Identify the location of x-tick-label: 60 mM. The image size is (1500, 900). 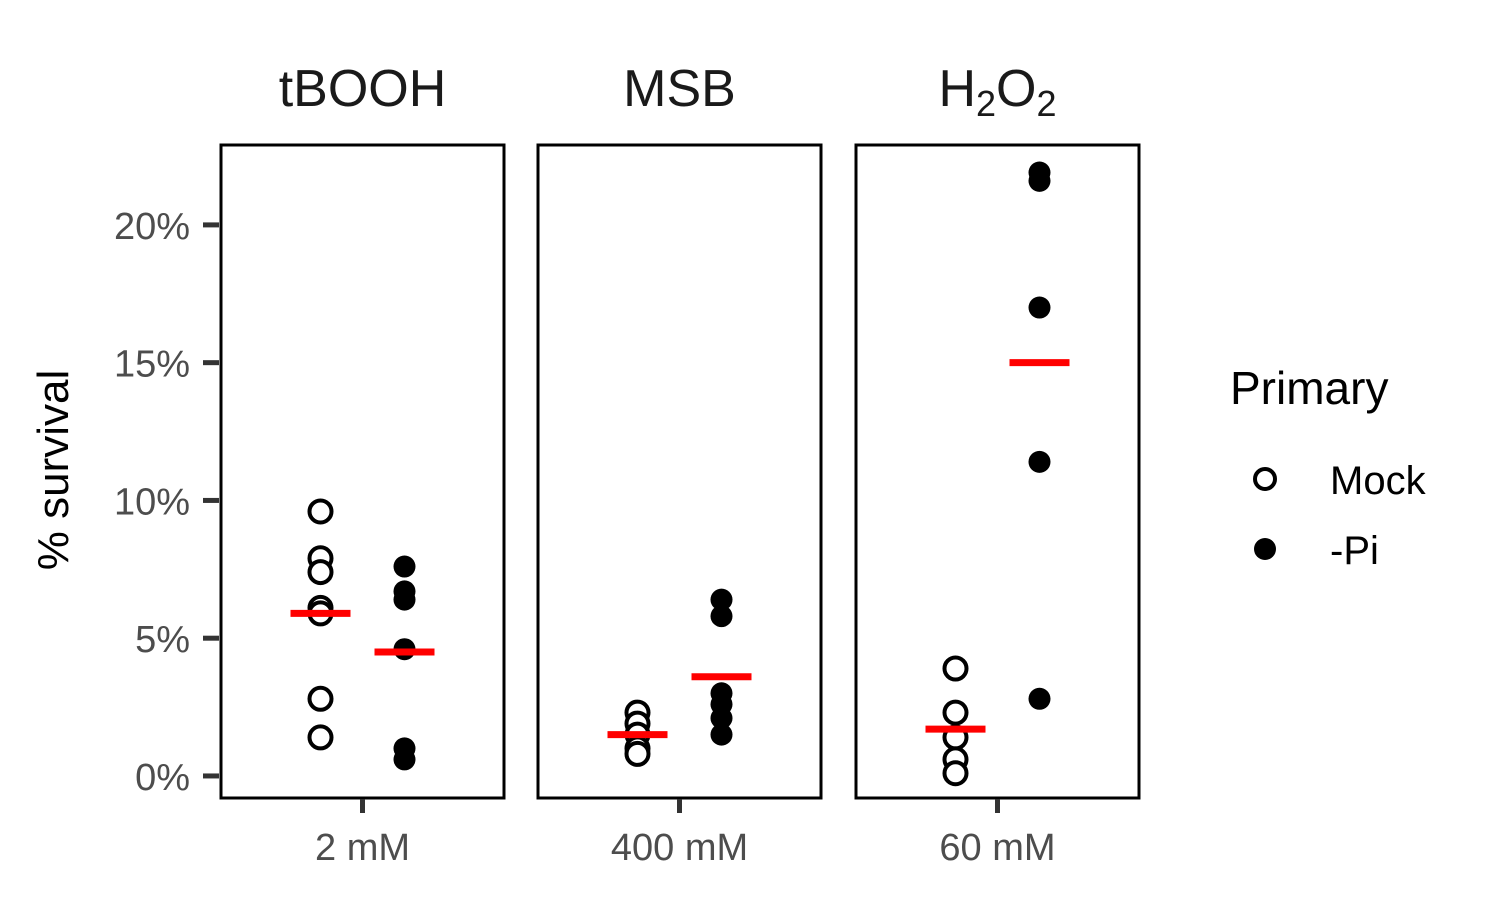
(997, 848).